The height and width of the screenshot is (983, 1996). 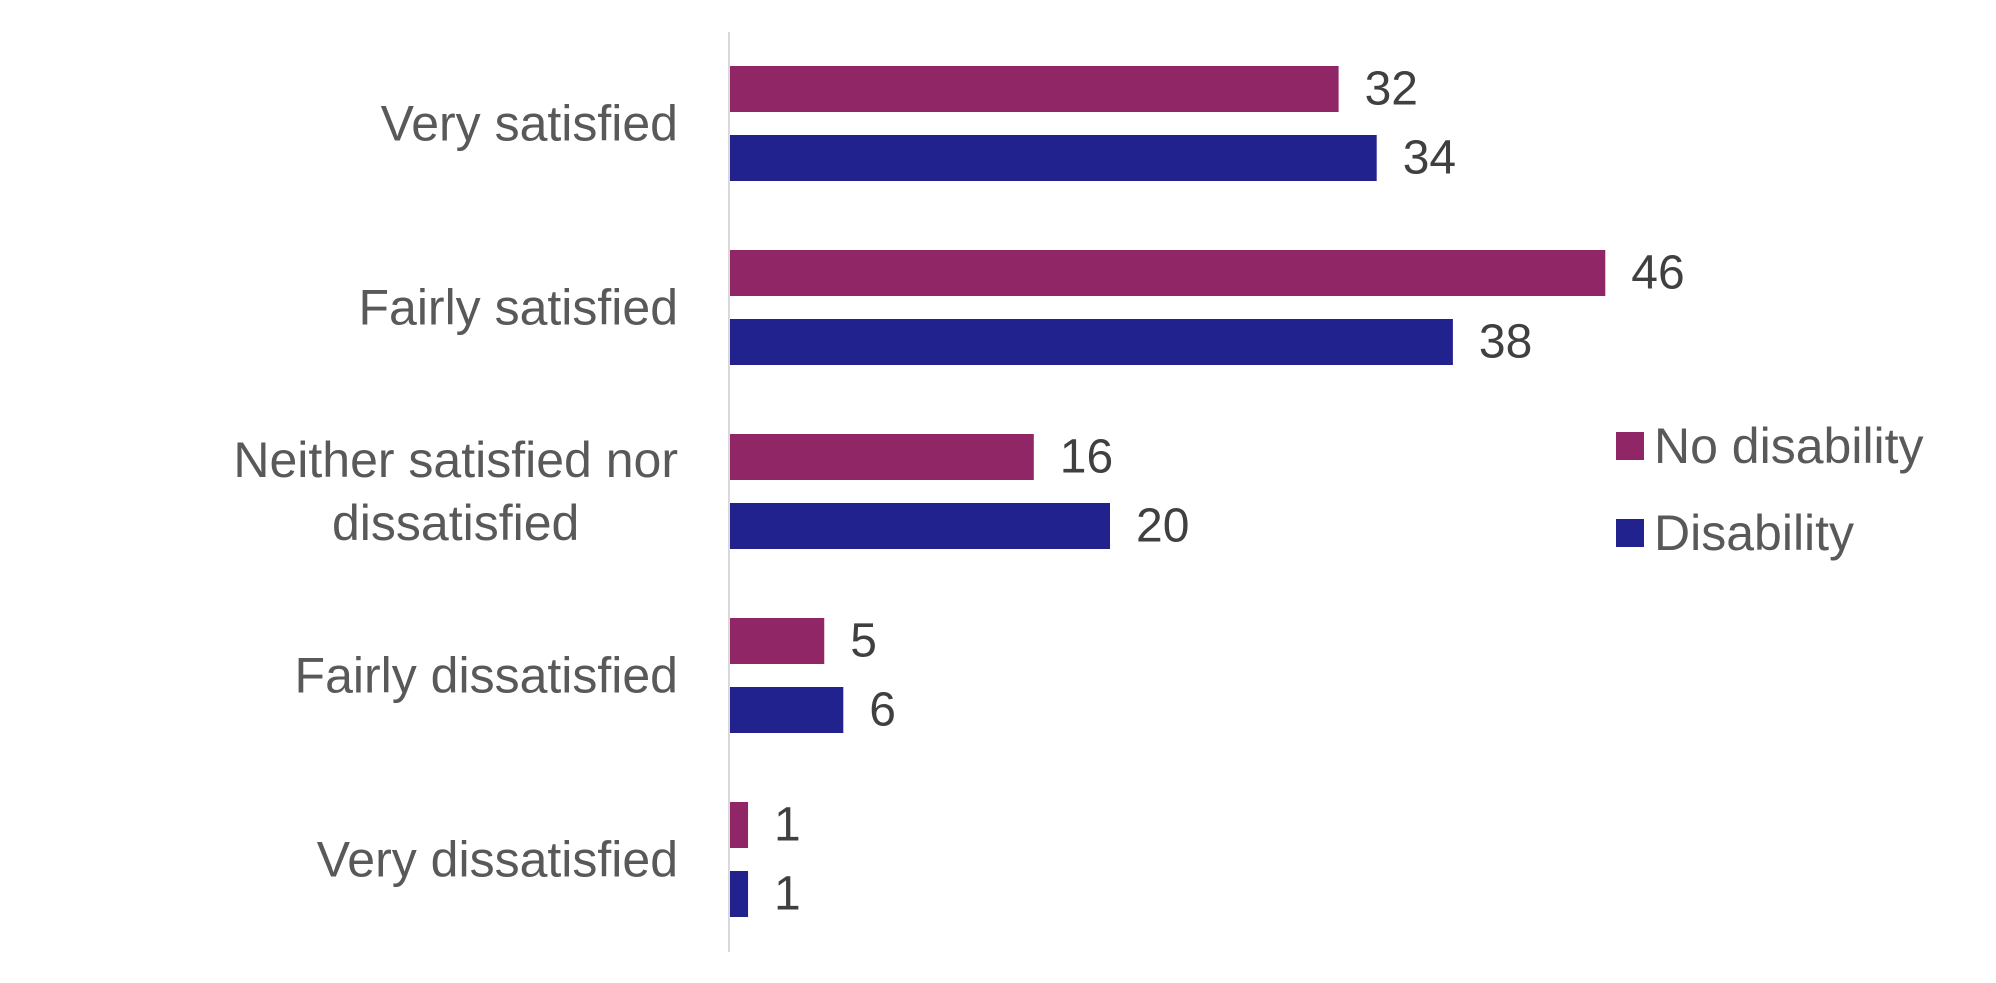 I want to click on category-label-4: Very dissatisfied, so click(x=497, y=860).